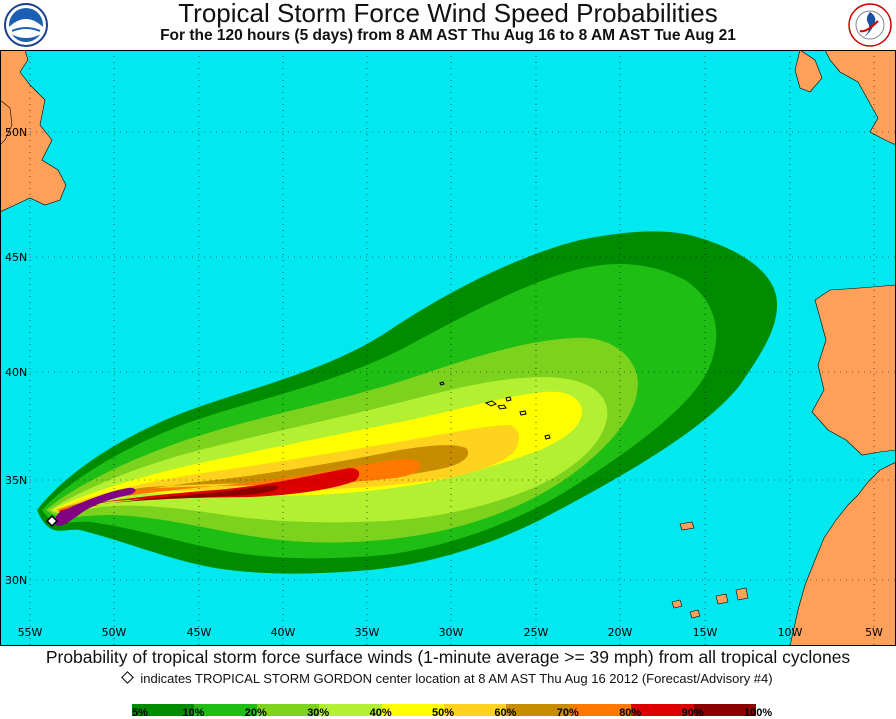 Image resolution: width=896 pixels, height=719 pixels. I want to click on land-ireland, so click(808, 71).